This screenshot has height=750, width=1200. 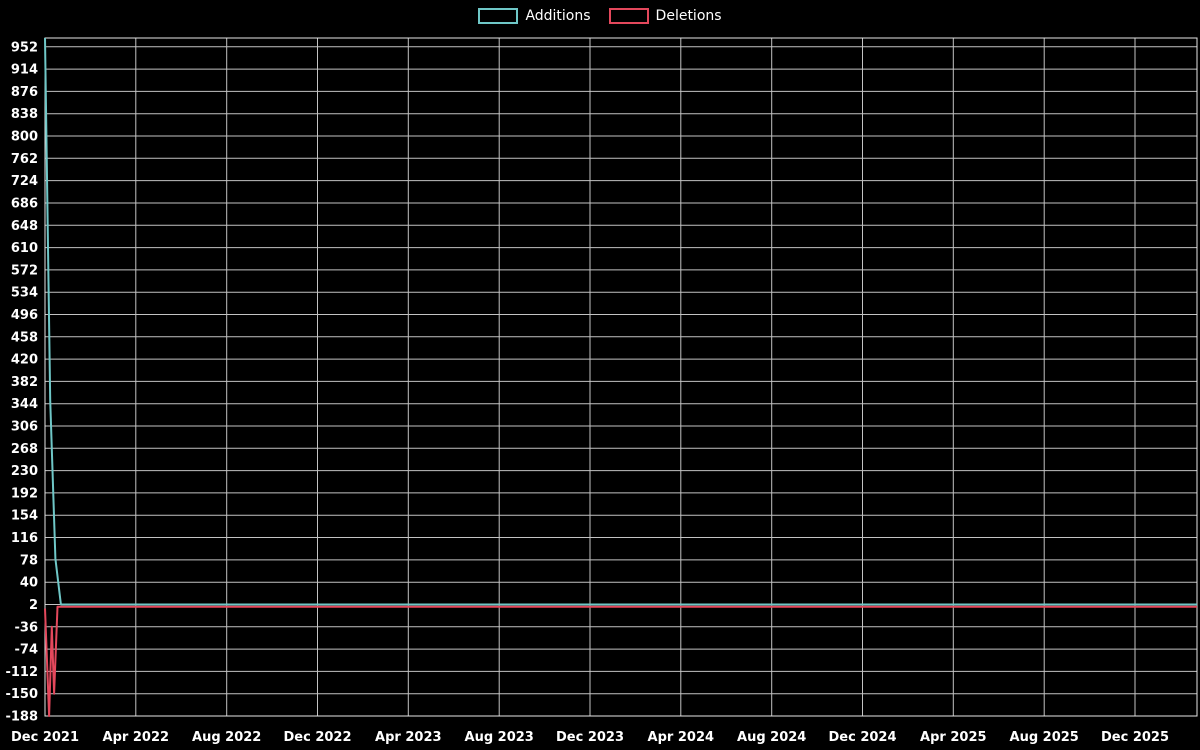 I want to click on y-tick-label: 306, so click(x=24, y=427).